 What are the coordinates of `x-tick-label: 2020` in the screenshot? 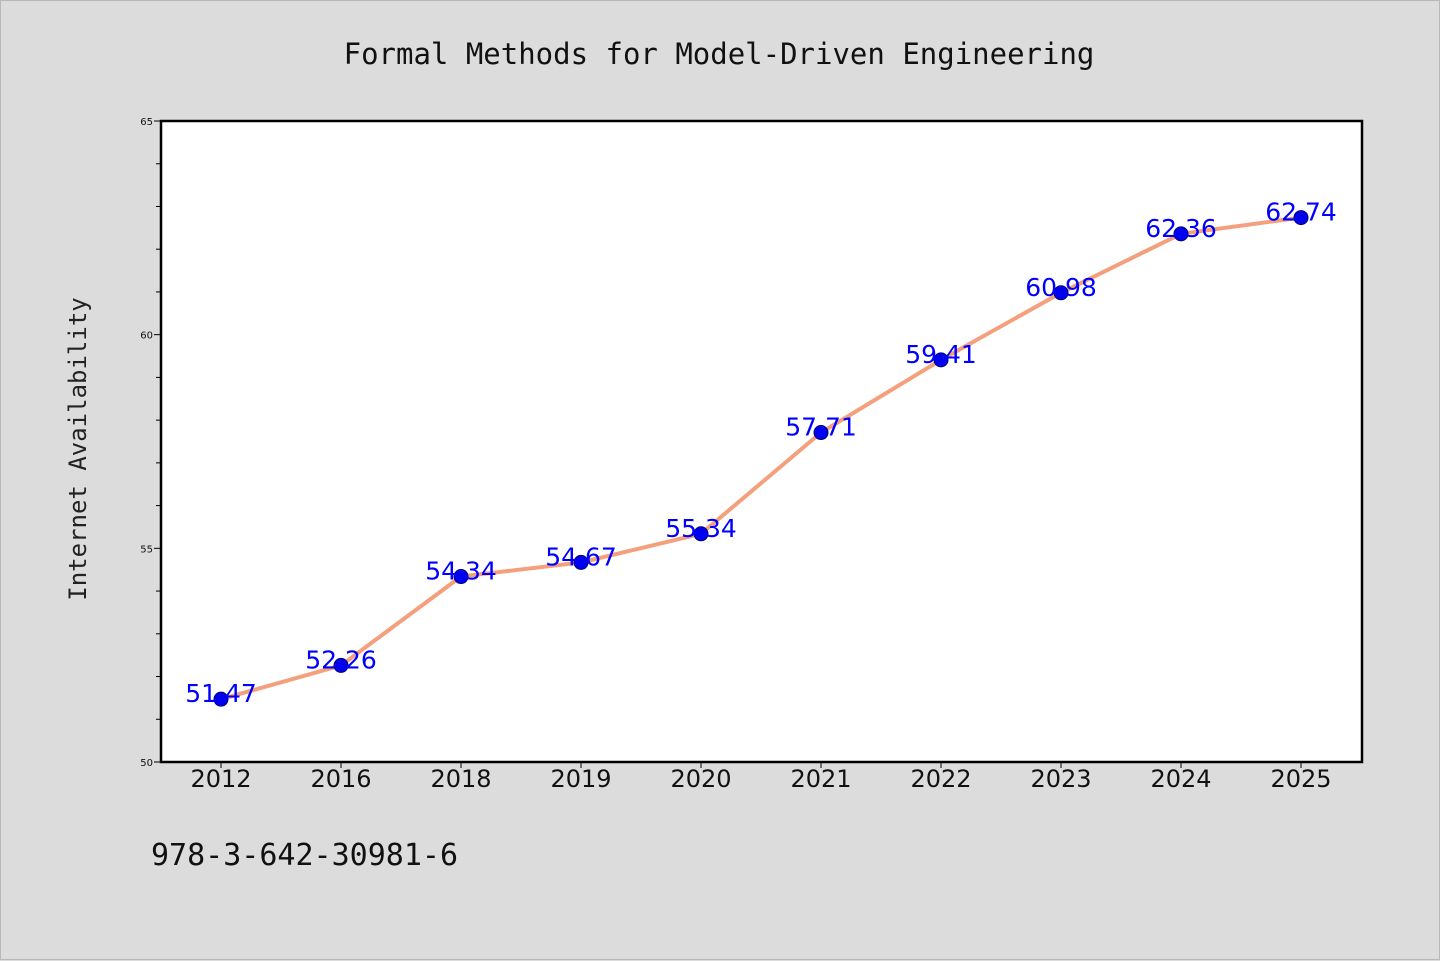 It's located at (700, 779).